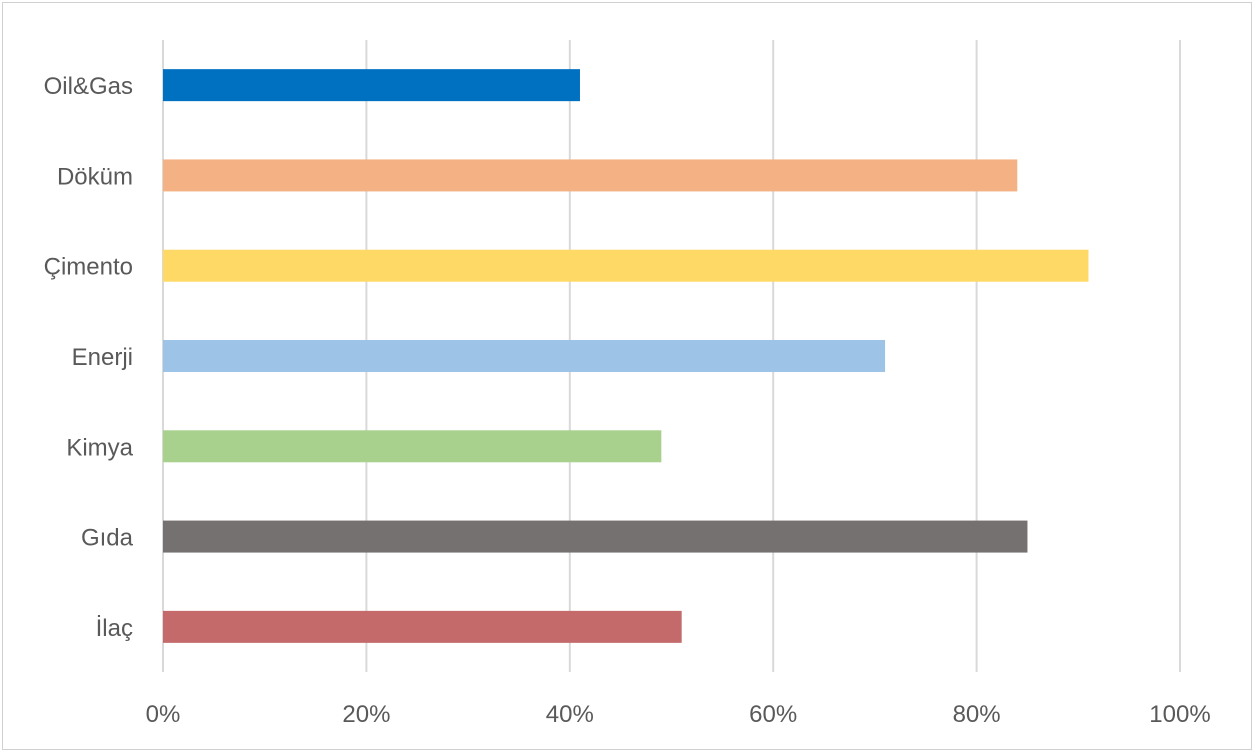 The height and width of the screenshot is (754, 1256). I want to click on category-label: Çimento, so click(88, 267).